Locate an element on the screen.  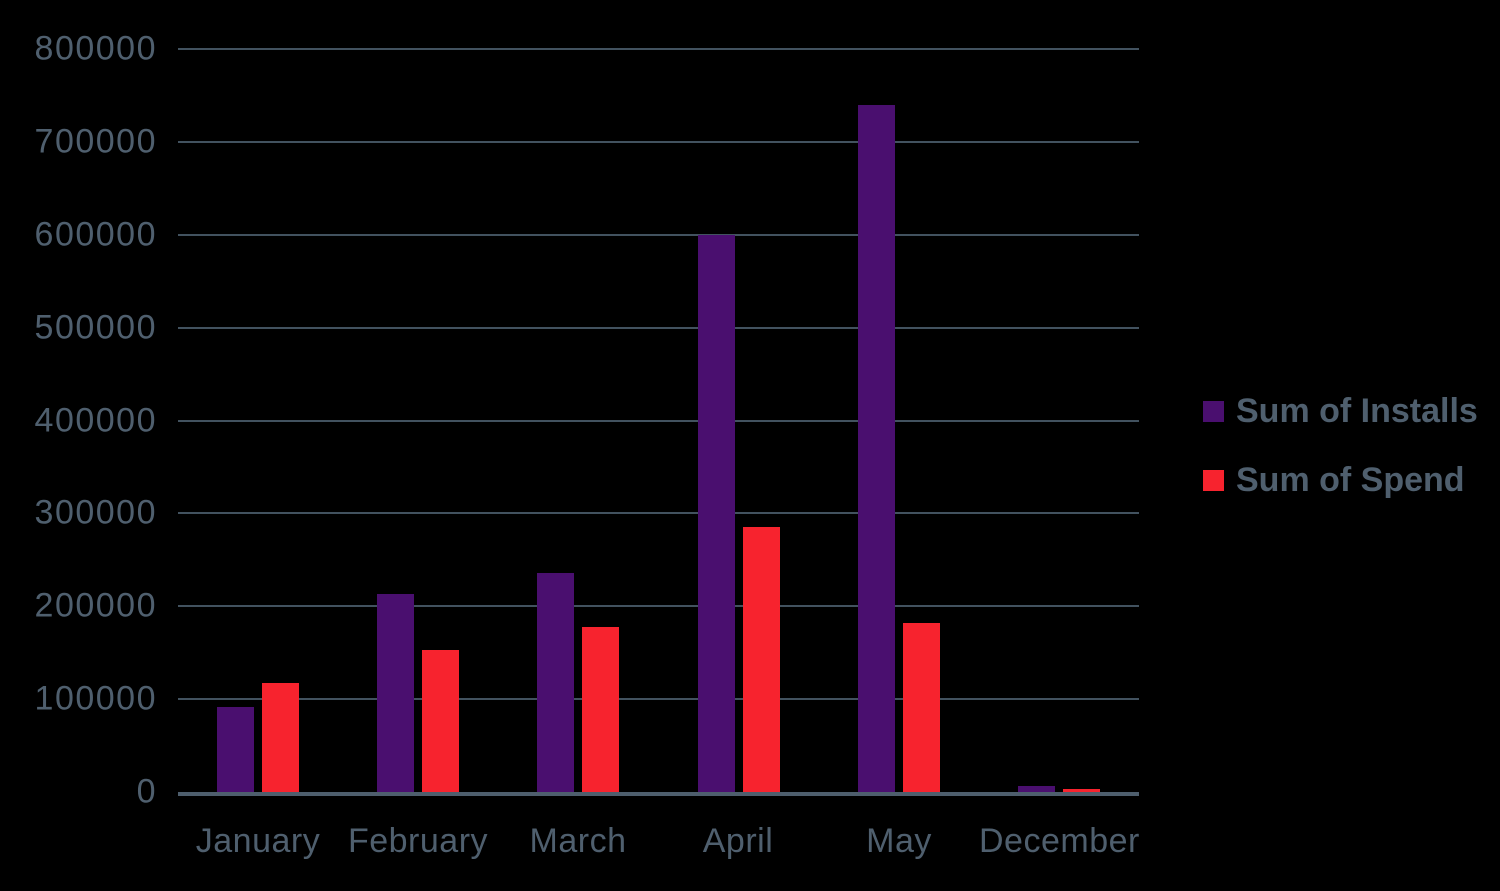
legend-swatch-installs-icon is located at coordinates (1213, 411).